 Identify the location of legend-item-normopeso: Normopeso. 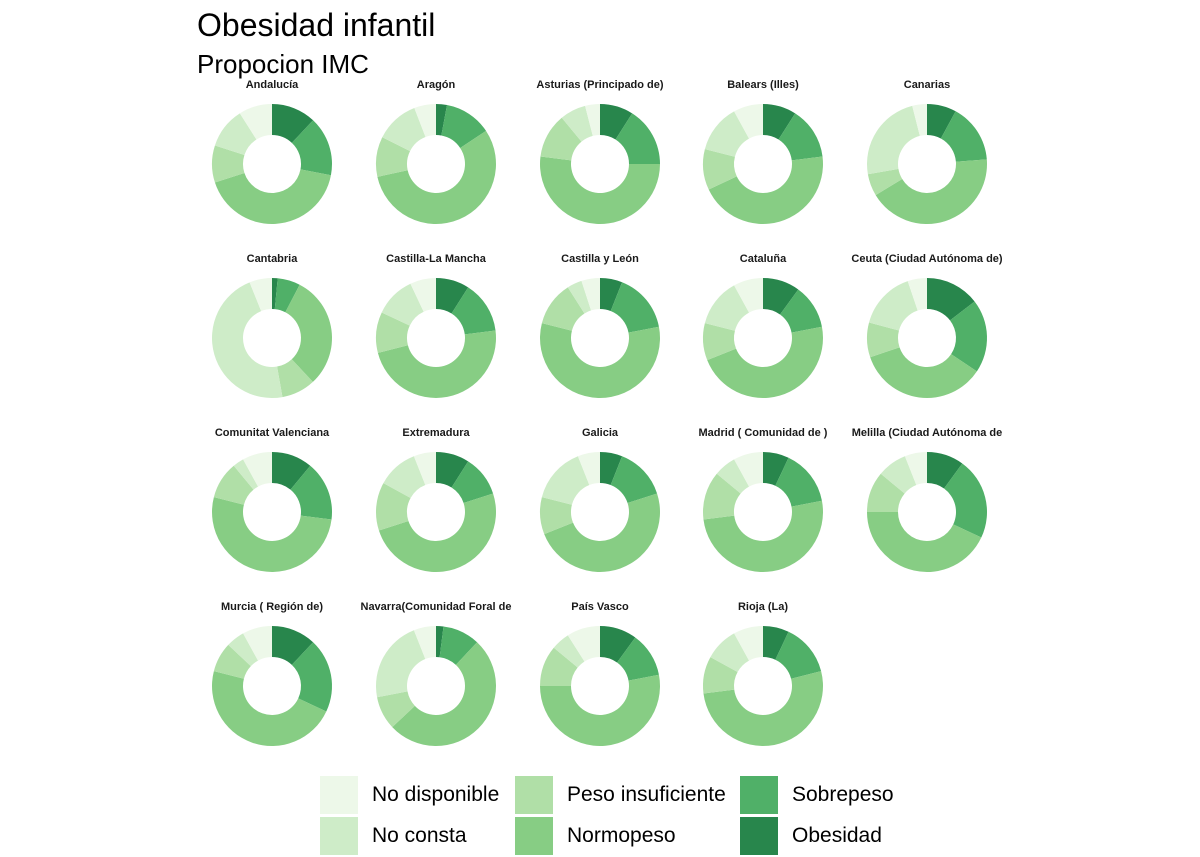
(595, 836).